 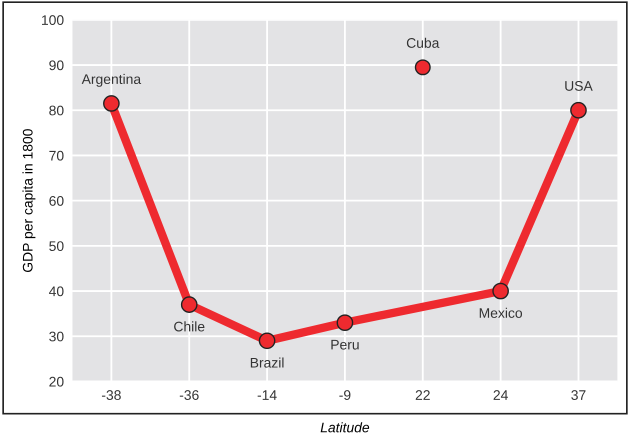 What do you see at coordinates (56, 291) in the screenshot?
I see `y-tick-label: 40` at bounding box center [56, 291].